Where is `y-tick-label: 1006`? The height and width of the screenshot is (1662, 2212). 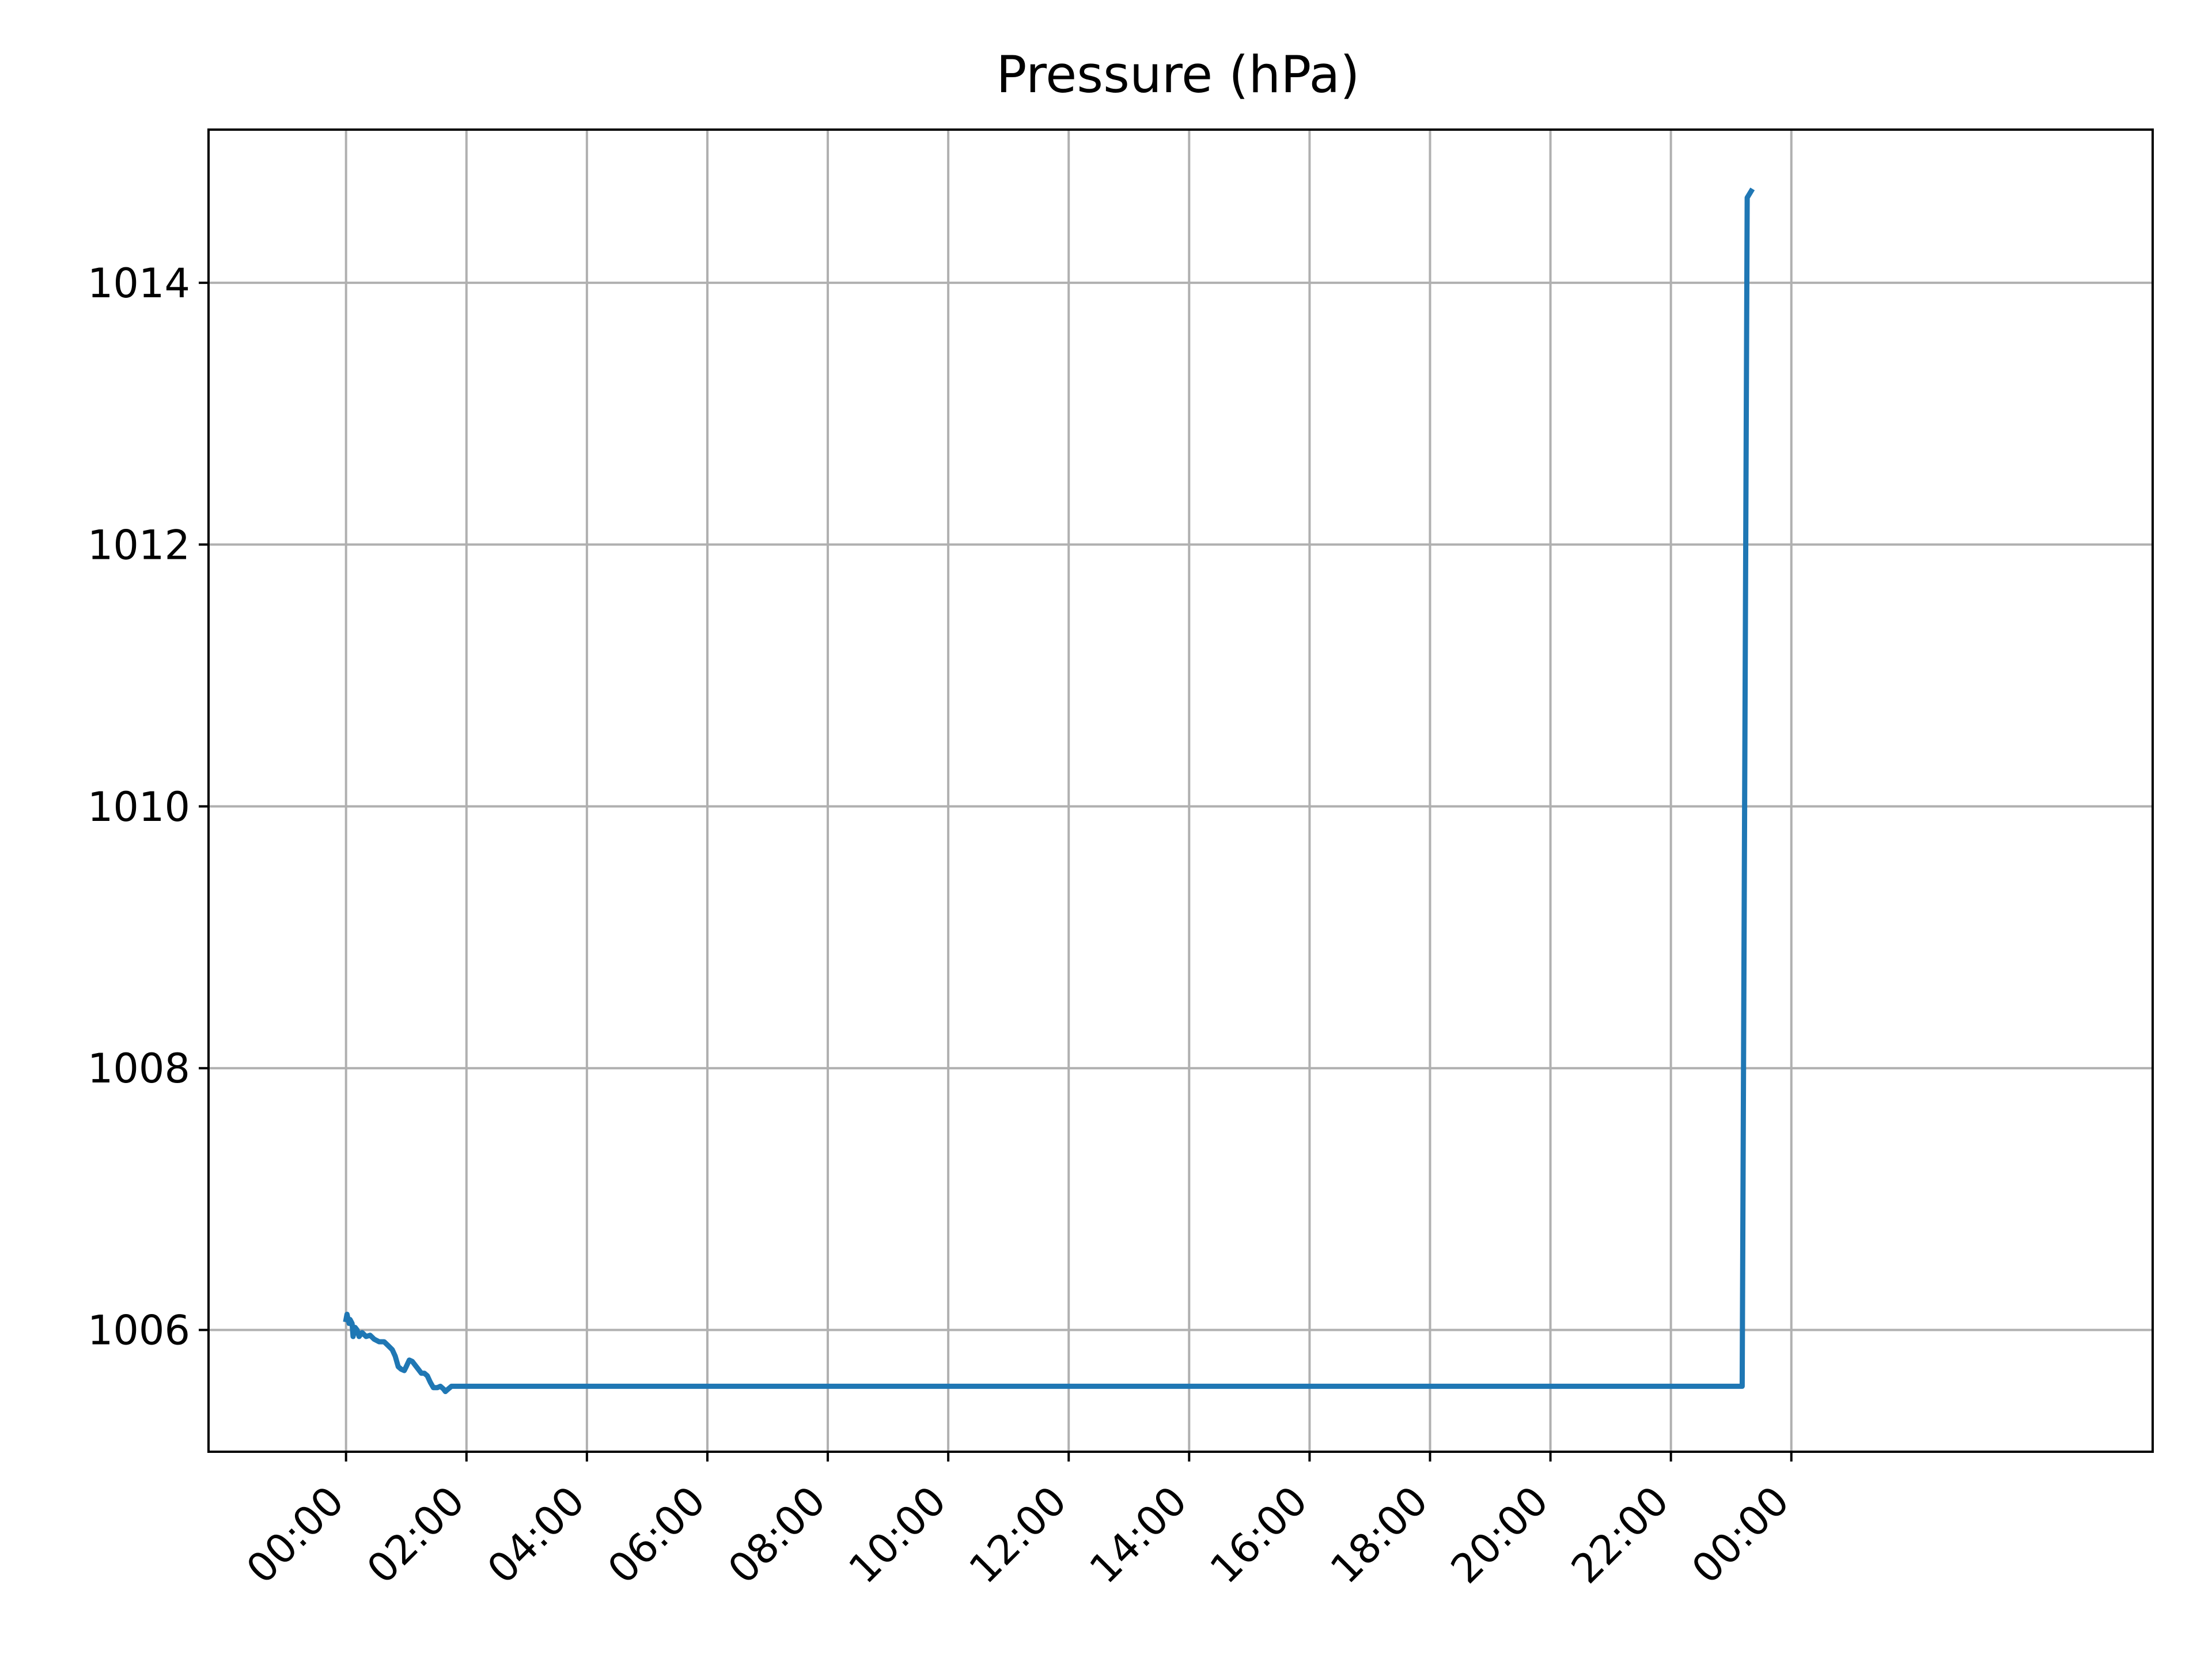 y-tick-label: 1006 is located at coordinates (139, 1330).